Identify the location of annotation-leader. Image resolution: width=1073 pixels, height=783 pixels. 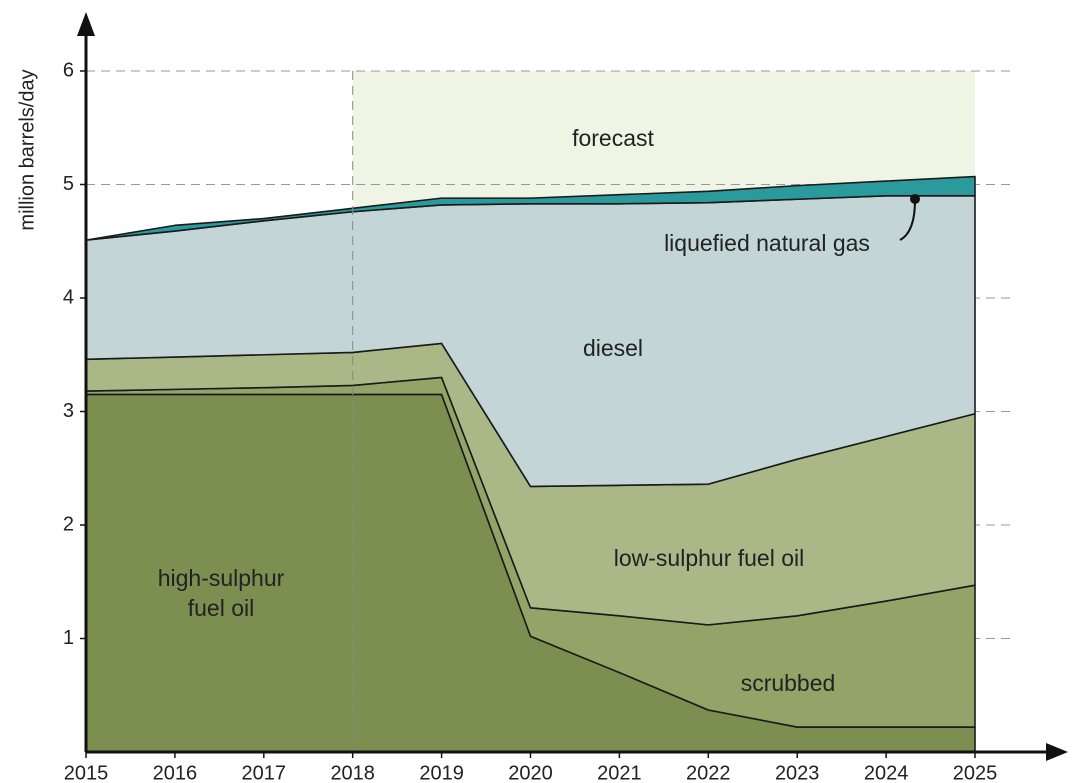
(907, 220).